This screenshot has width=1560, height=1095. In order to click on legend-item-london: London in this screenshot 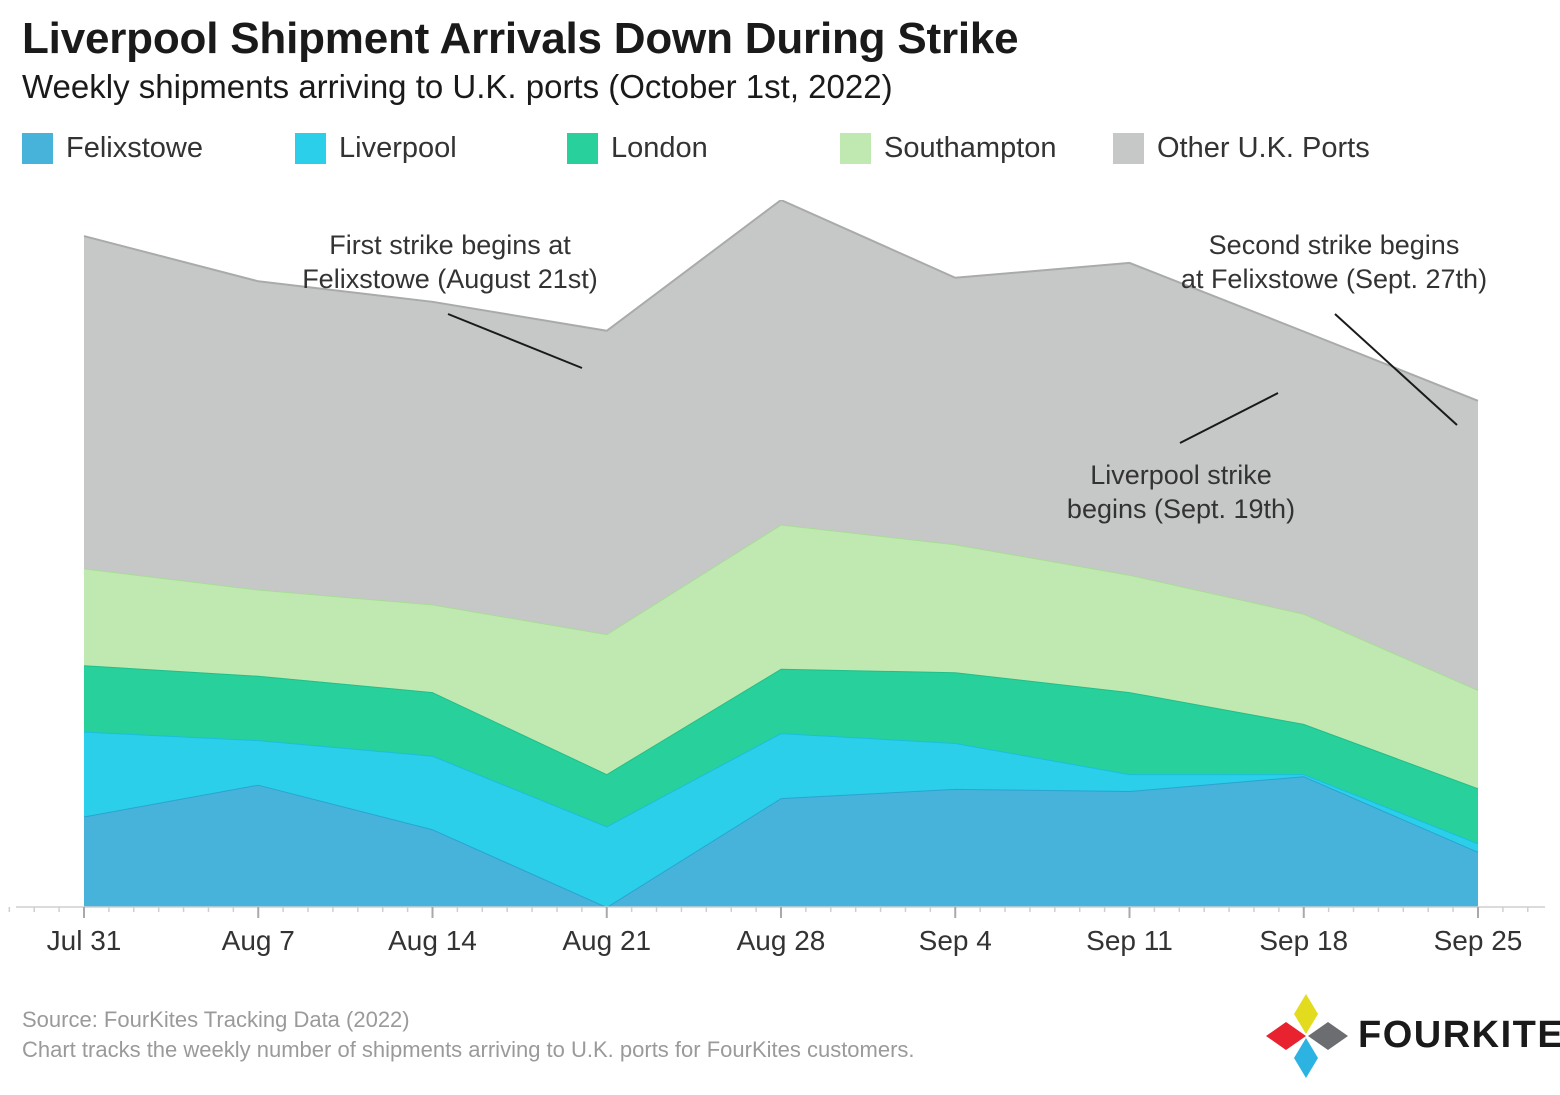, I will do `click(637, 148)`.